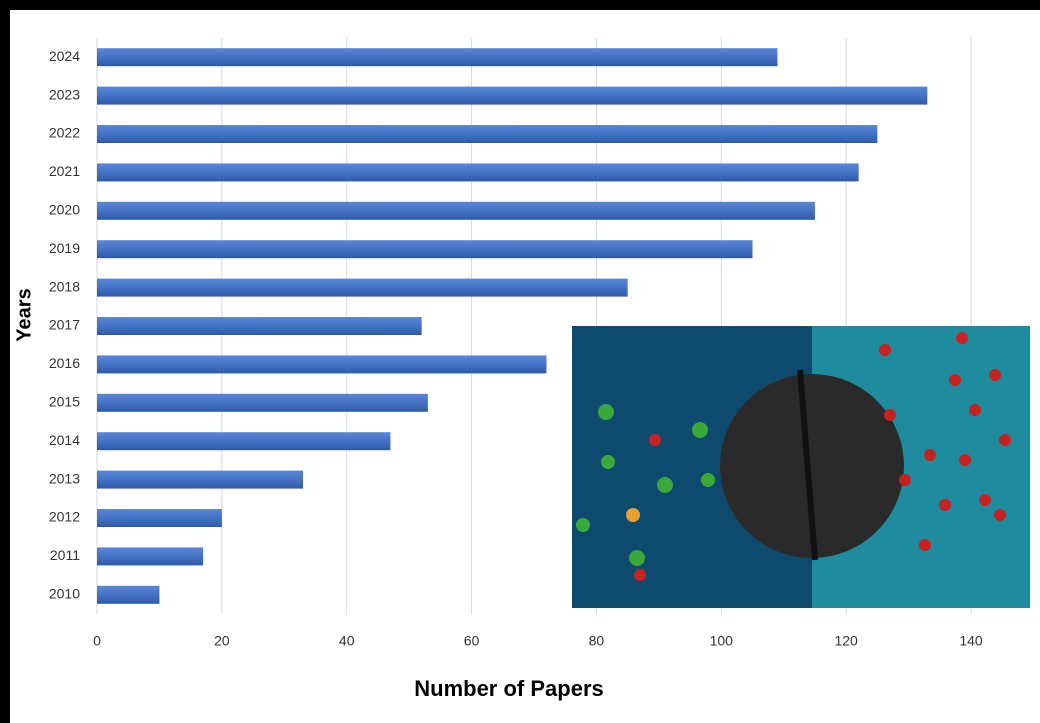 The image size is (1040, 723). What do you see at coordinates (509, 688) in the screenshot?
I see `x-axis-label: Number of Papers` at bounding box center [509, 688].